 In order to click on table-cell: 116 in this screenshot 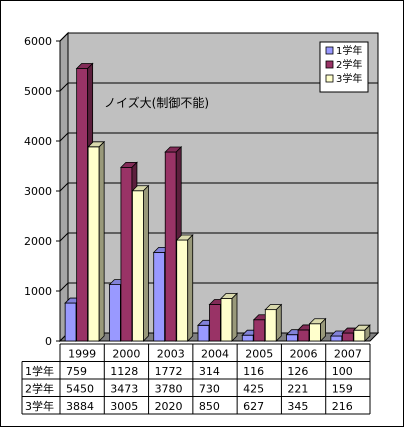, I will do `click(253, 371)`.